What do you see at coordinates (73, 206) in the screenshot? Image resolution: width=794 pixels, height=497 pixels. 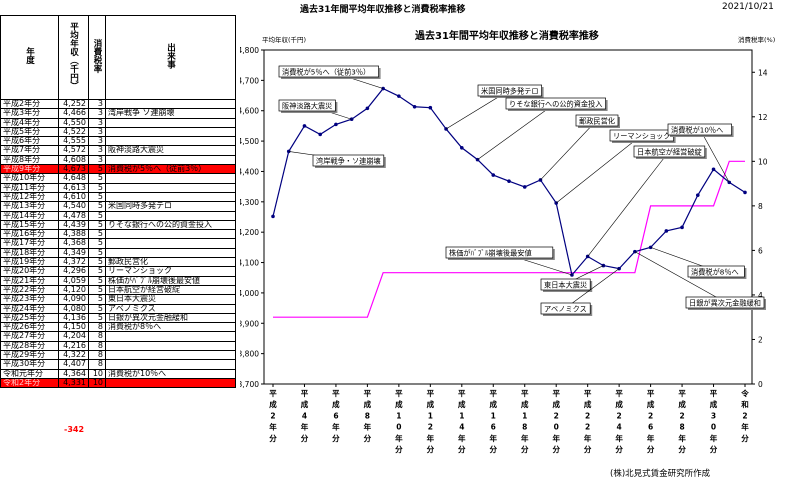 I see `income-cell: 4,540` at bounding box center [73, 206].